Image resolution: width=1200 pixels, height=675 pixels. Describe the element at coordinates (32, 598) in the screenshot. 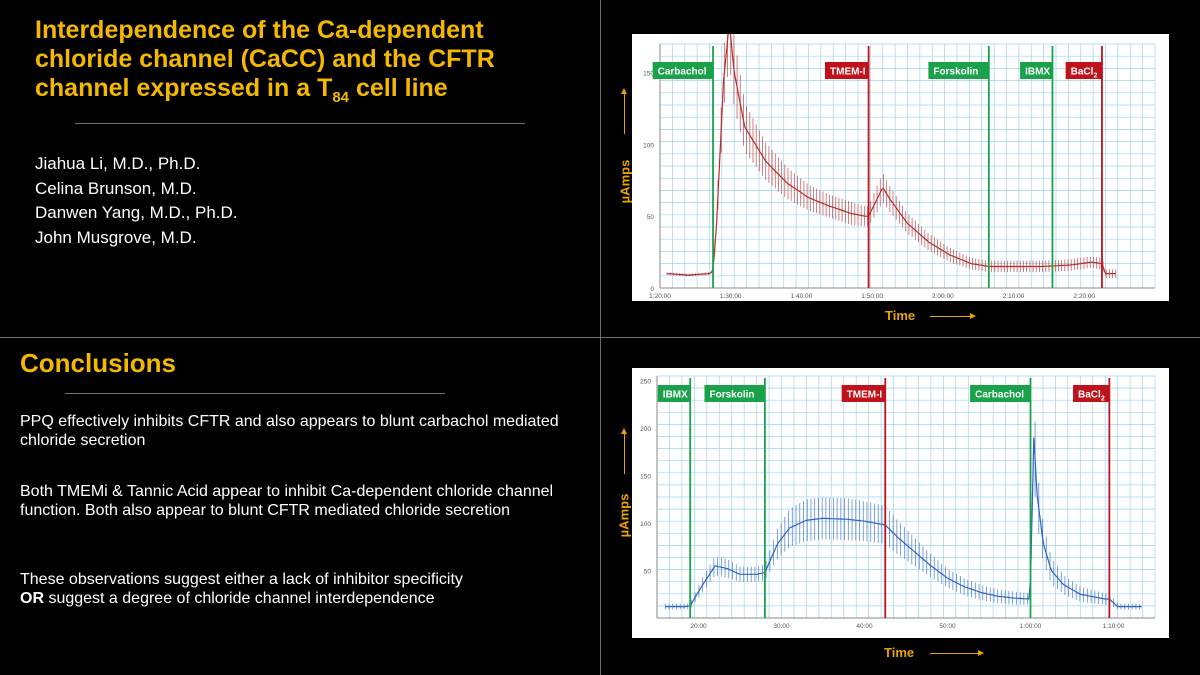

I see `conclusion-3-or: OR` at that location.